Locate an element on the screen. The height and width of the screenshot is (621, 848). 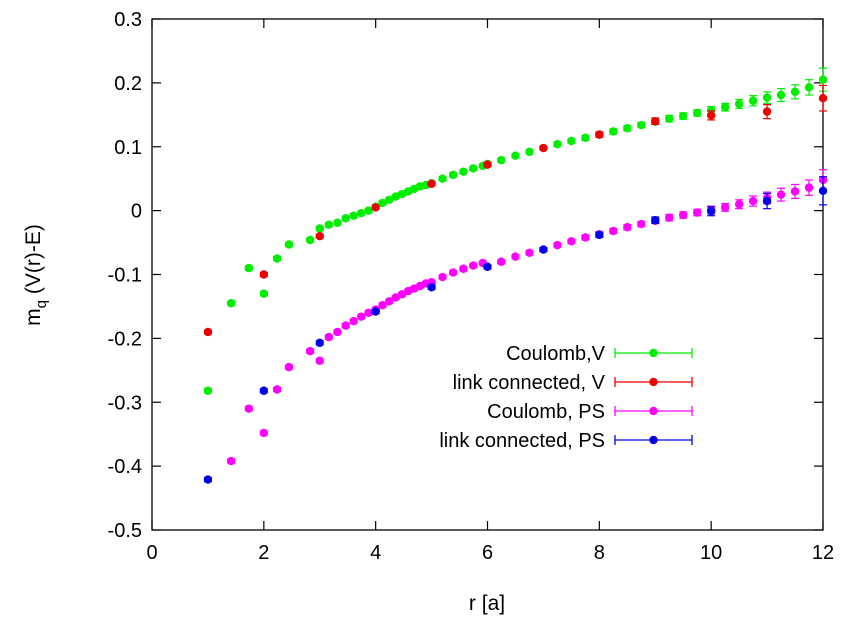
x-tick-label: 6 is located at coordinates (487, 553).